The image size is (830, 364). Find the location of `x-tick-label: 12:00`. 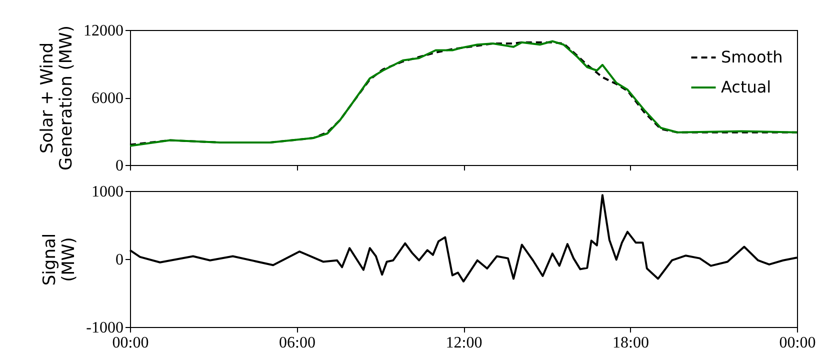

x-tick-label: 12:00 is located at coordinates (464, 343).